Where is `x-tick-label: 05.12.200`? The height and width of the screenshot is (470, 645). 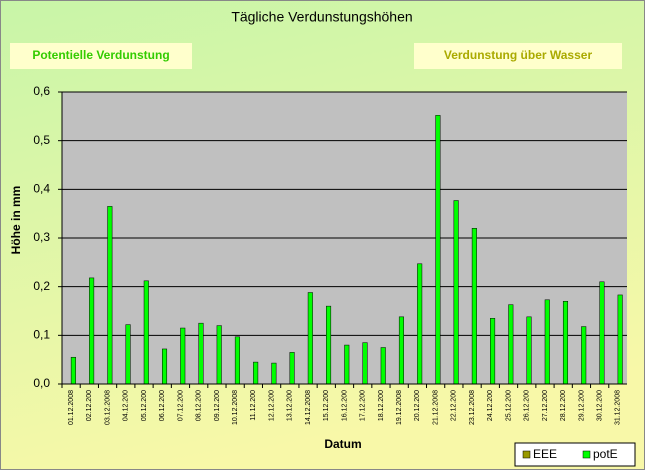
x-tick-label: 05.12.200 is located at coordinates (144, 405).